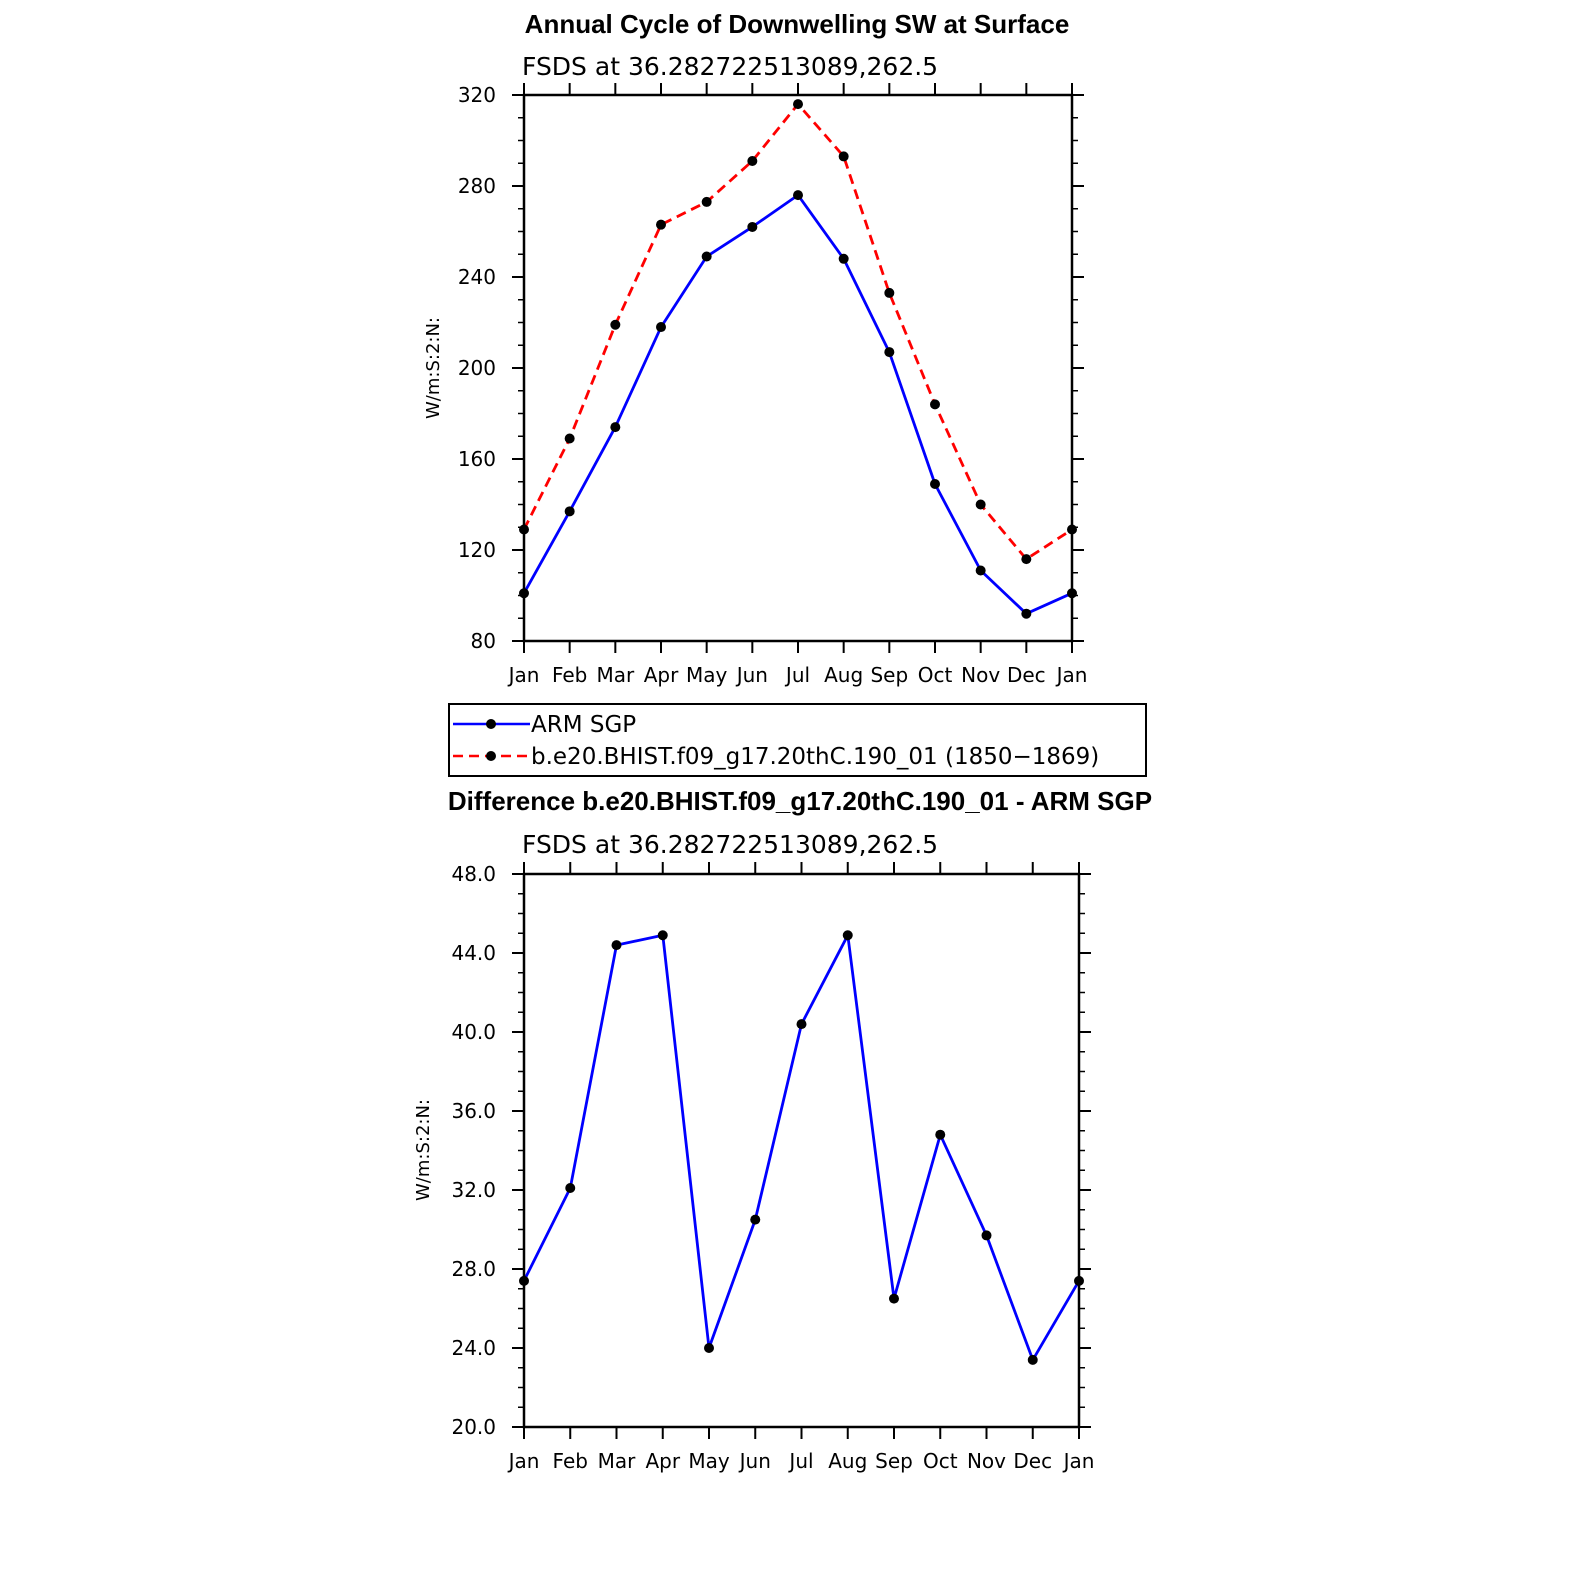 The image size is (1574, 1574). I want to click on y-tick-label: 28.0, so click(473, 1269).